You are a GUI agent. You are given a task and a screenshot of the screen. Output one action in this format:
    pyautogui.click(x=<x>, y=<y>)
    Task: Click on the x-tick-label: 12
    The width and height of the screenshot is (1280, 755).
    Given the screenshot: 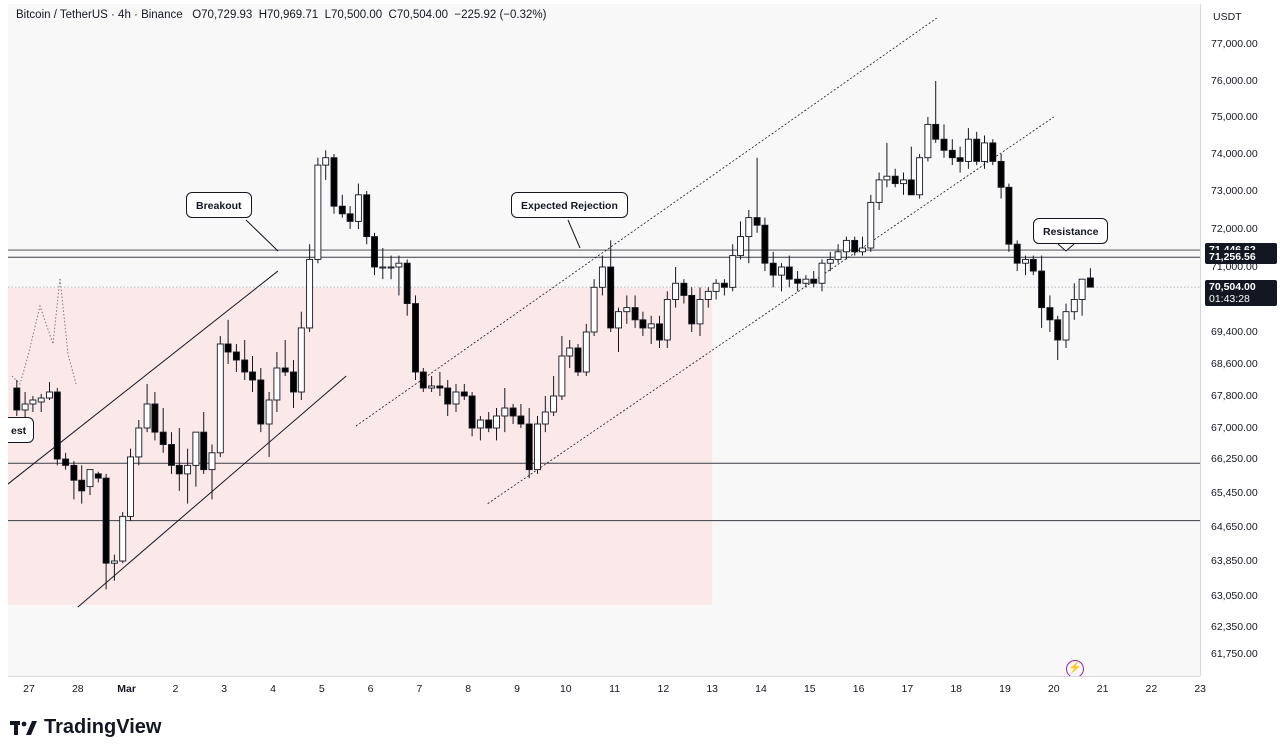 What is the action you would take?
    pyautogui.click(x=663, y=689)
    